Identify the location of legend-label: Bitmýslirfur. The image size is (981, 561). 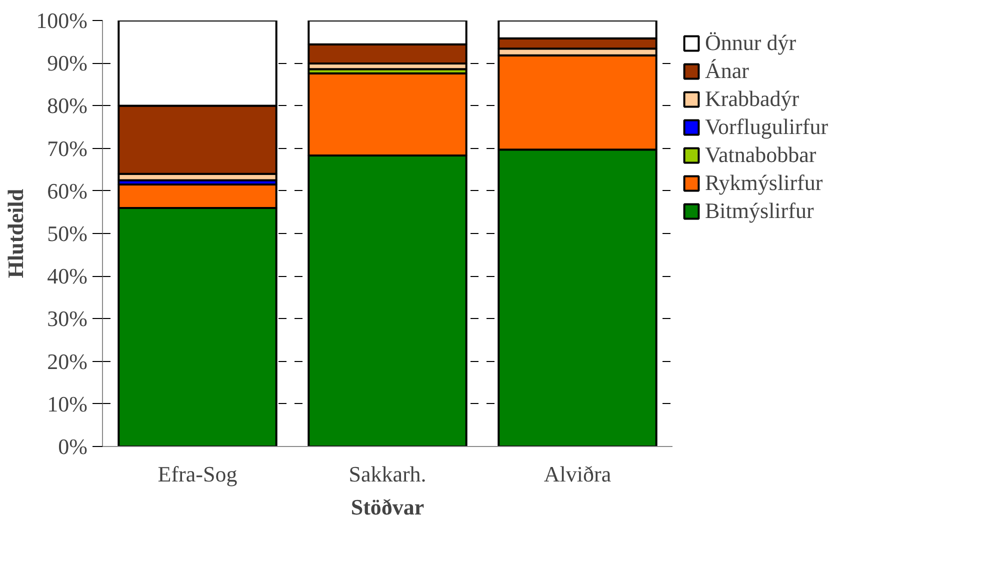
(759, 211).